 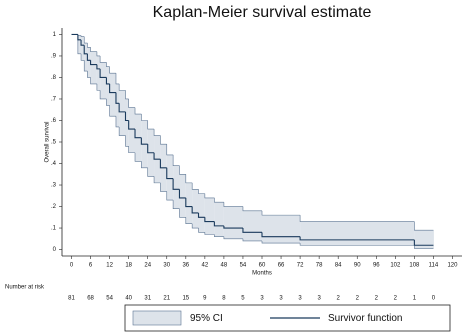 I want to click on x-tick-label: 54, so click(x=243, y=266).